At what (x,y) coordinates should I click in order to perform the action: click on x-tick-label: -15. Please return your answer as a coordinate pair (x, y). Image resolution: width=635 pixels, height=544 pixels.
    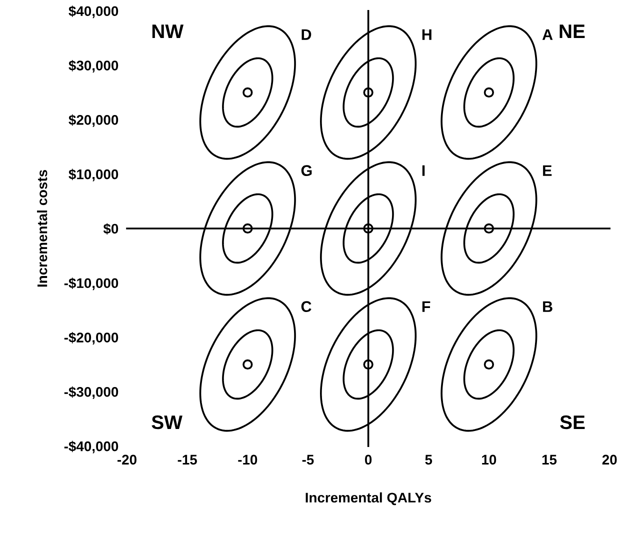
    Looking at the image, I should click on (187, 459).